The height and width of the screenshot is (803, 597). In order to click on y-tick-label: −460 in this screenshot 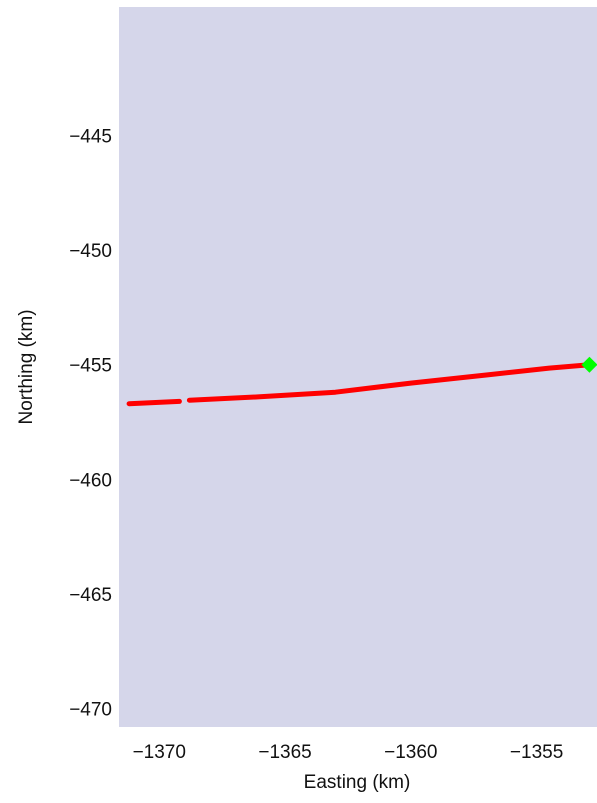, I will do `click(90, 480)`.